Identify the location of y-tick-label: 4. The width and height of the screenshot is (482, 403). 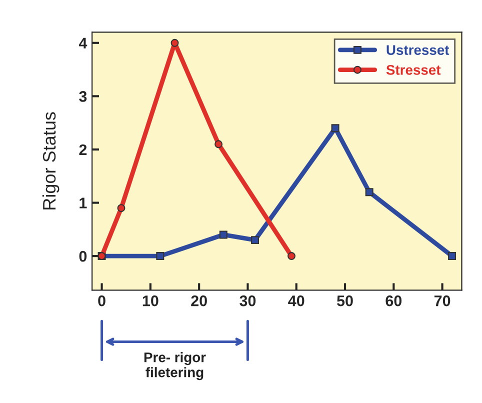
(83, 43).